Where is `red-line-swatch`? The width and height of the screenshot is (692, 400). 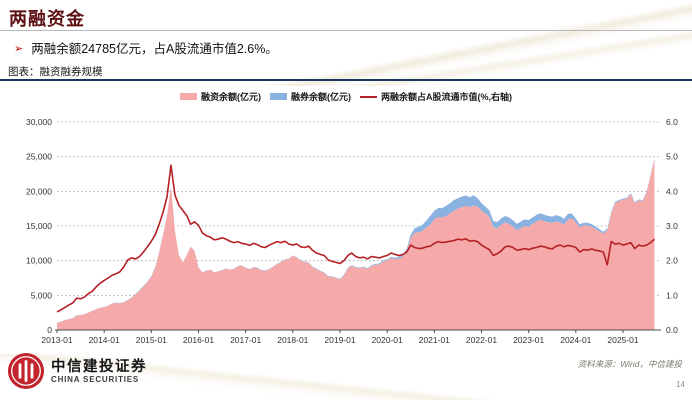 red-line-swatch is located at coordinates (368, 96).